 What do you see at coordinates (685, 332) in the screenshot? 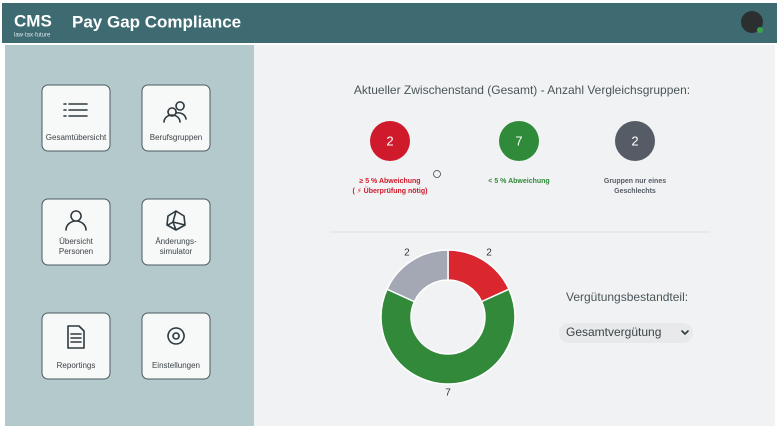
I see `chevron` at bounding box center [685, 332].